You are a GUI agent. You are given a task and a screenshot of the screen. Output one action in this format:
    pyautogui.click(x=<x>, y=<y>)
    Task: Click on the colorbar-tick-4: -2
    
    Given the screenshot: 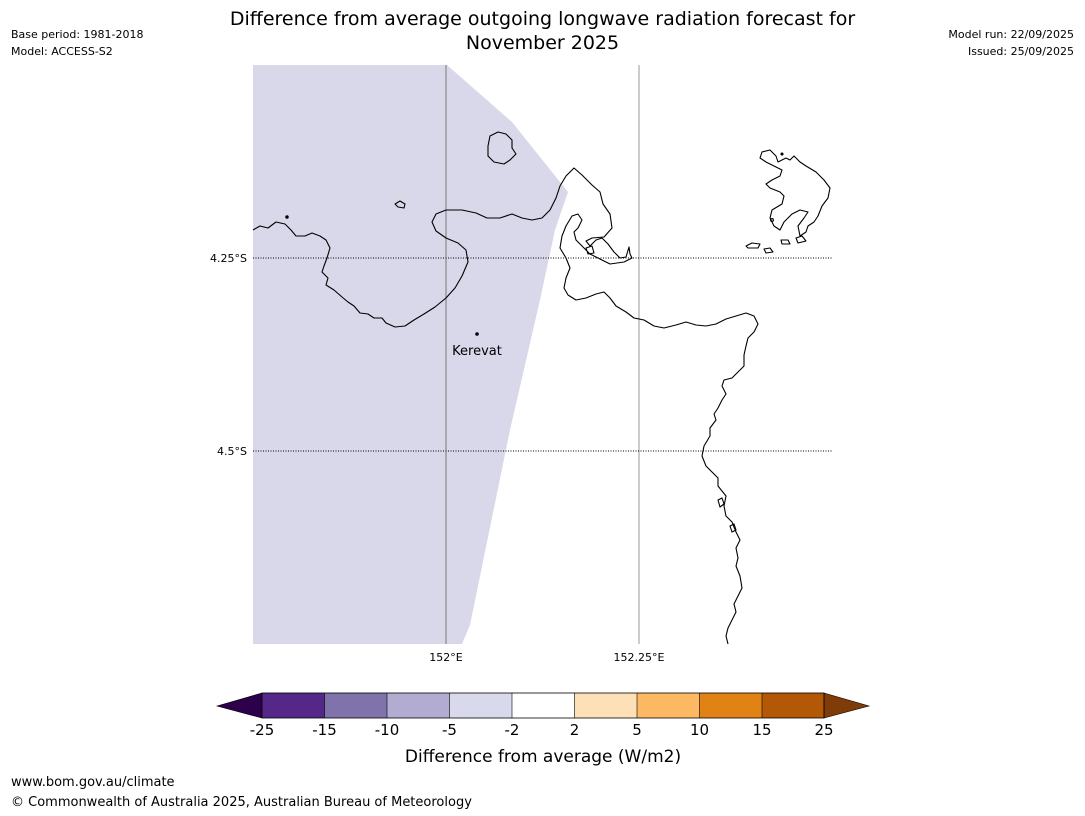 What is the action you would take?
    pyautogui.click(x=512, y=730)
    